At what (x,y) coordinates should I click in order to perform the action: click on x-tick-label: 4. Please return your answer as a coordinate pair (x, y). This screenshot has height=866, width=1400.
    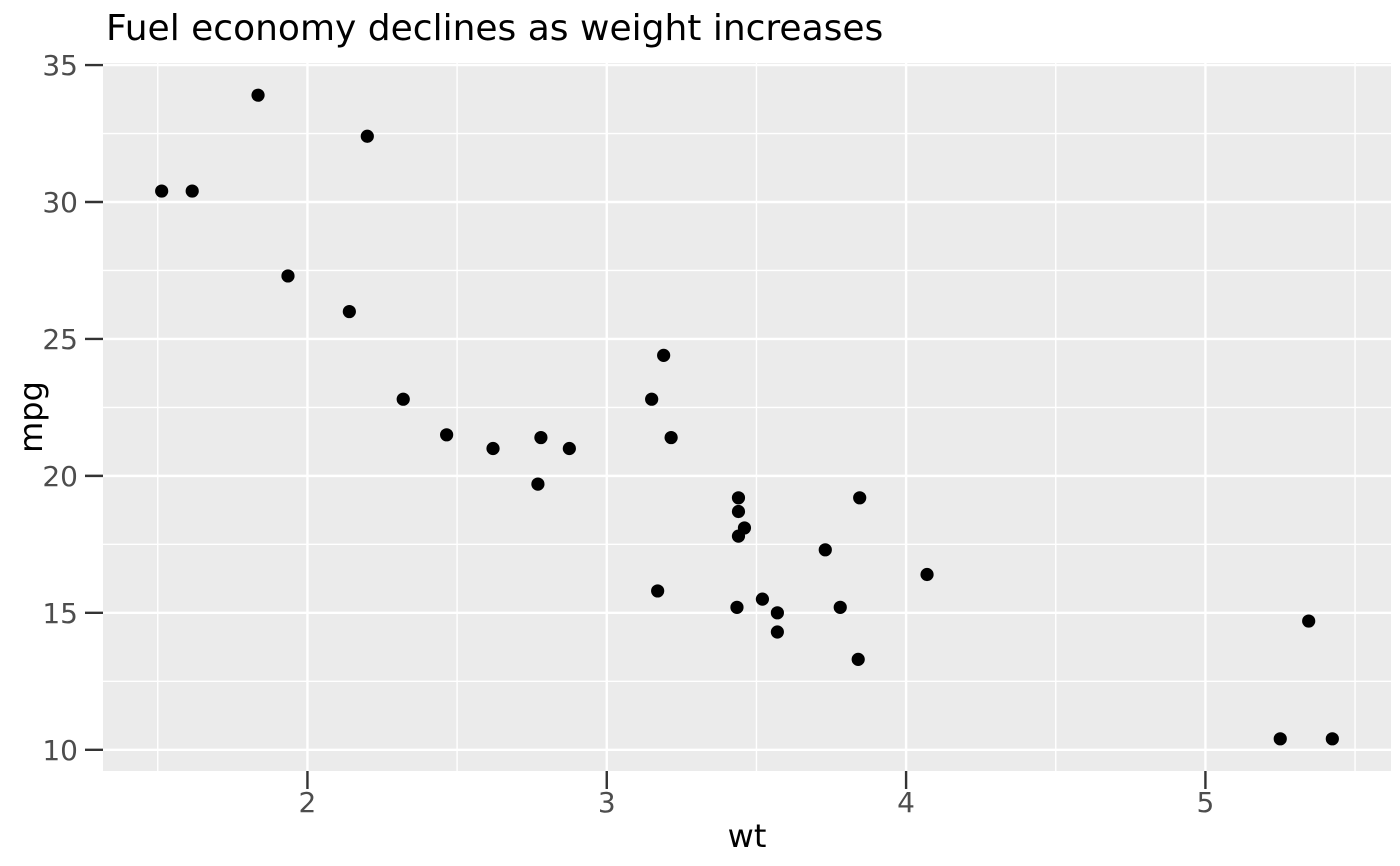
    Looking at the image, I should click on (906, 802).